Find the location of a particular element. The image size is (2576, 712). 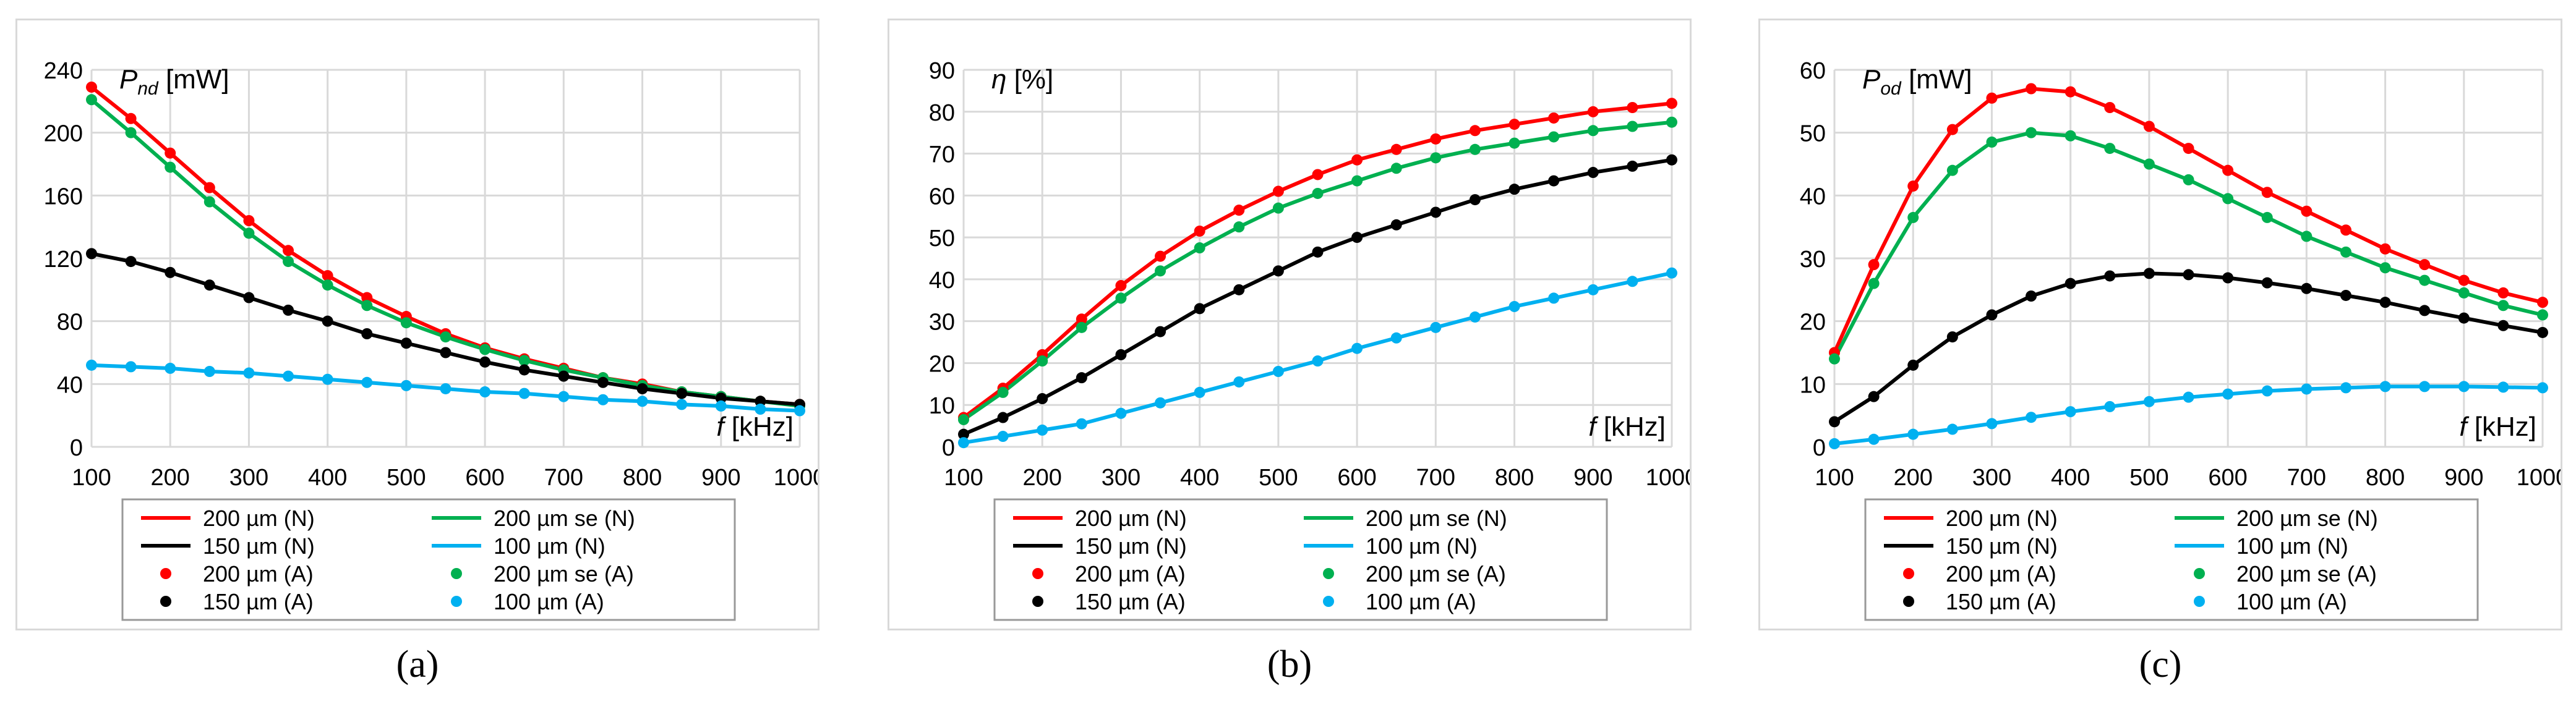

x-tick-label: 600 is located at coordinates (2227, 478).